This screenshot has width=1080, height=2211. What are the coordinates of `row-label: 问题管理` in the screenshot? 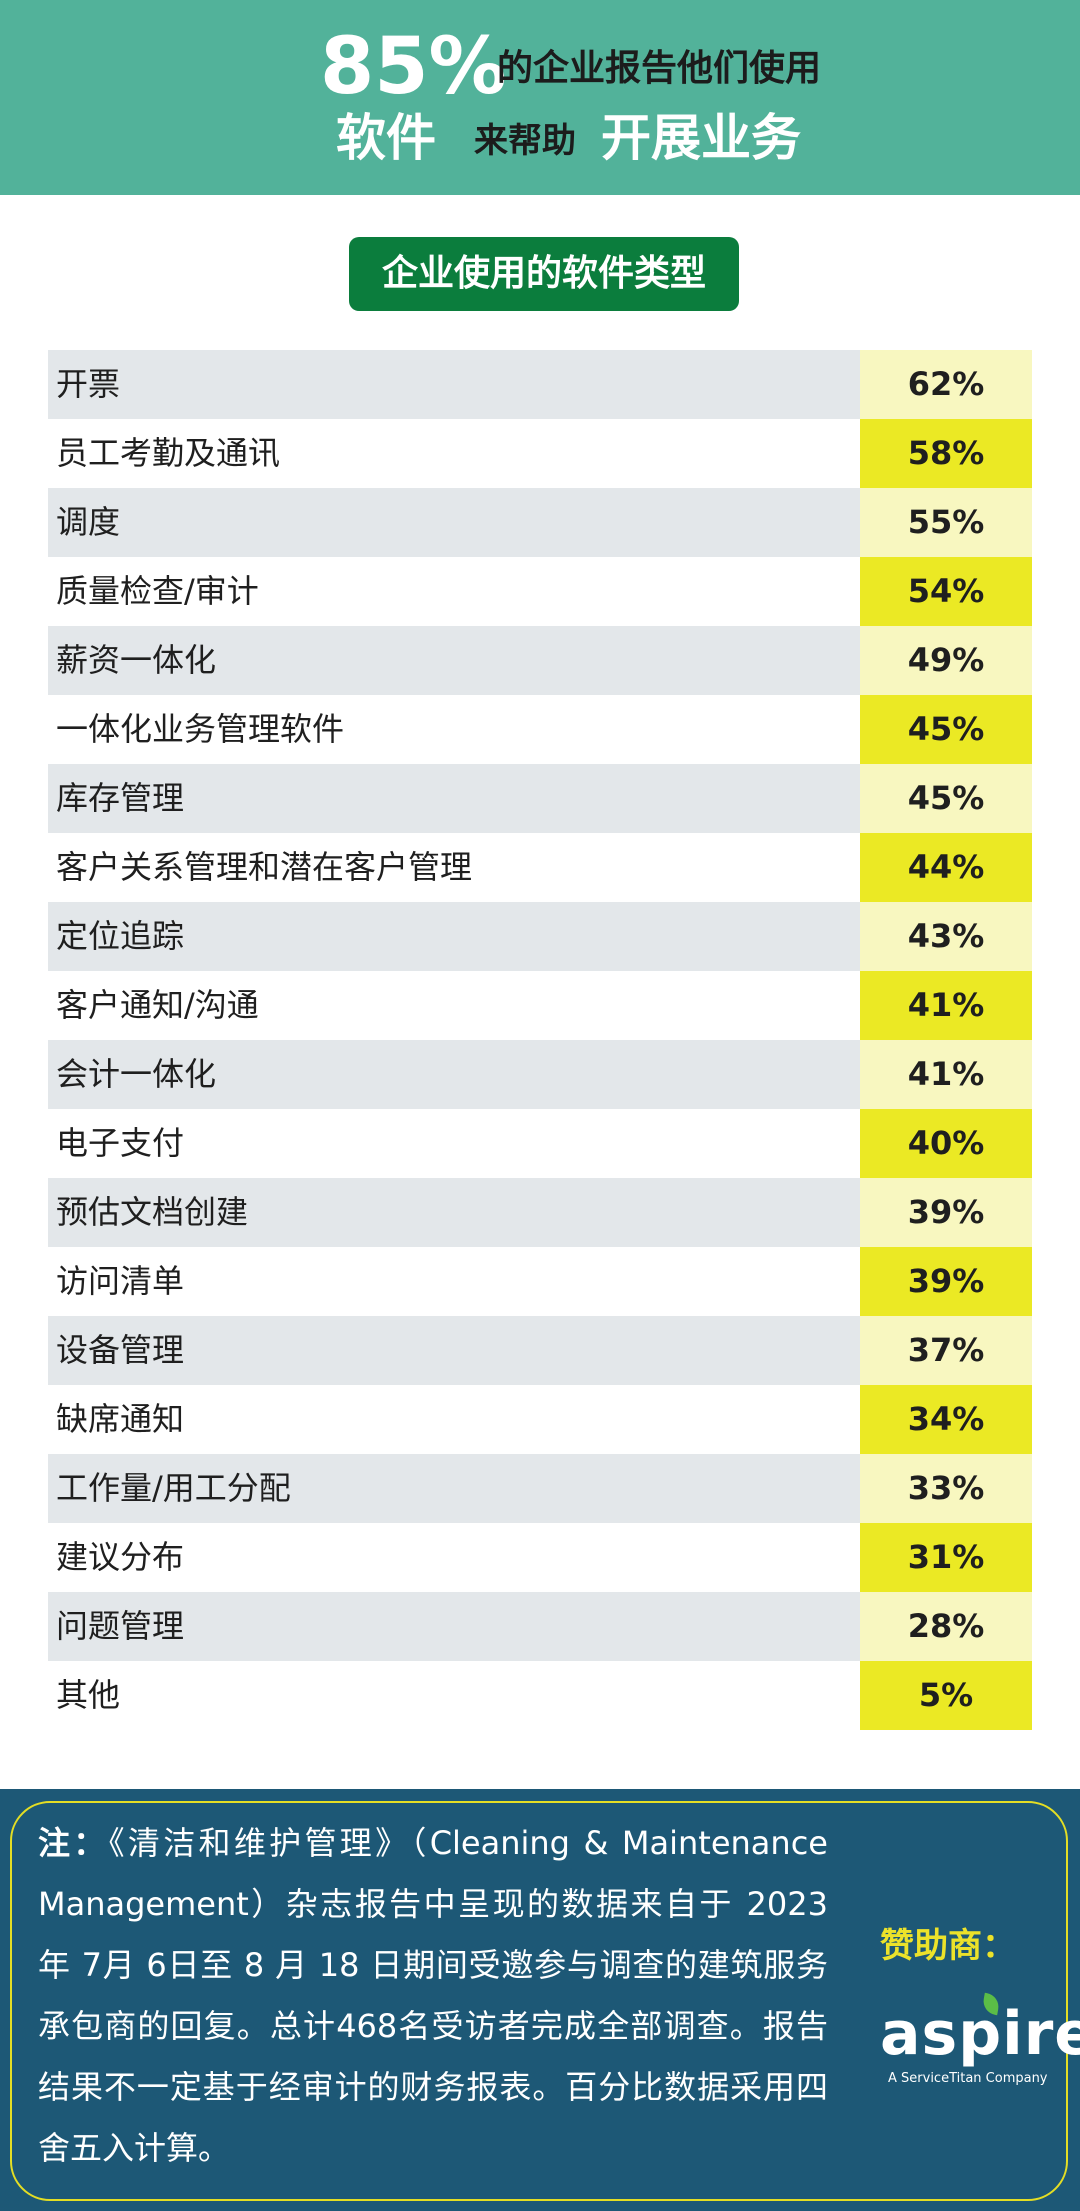 It's located at (454, 1626).